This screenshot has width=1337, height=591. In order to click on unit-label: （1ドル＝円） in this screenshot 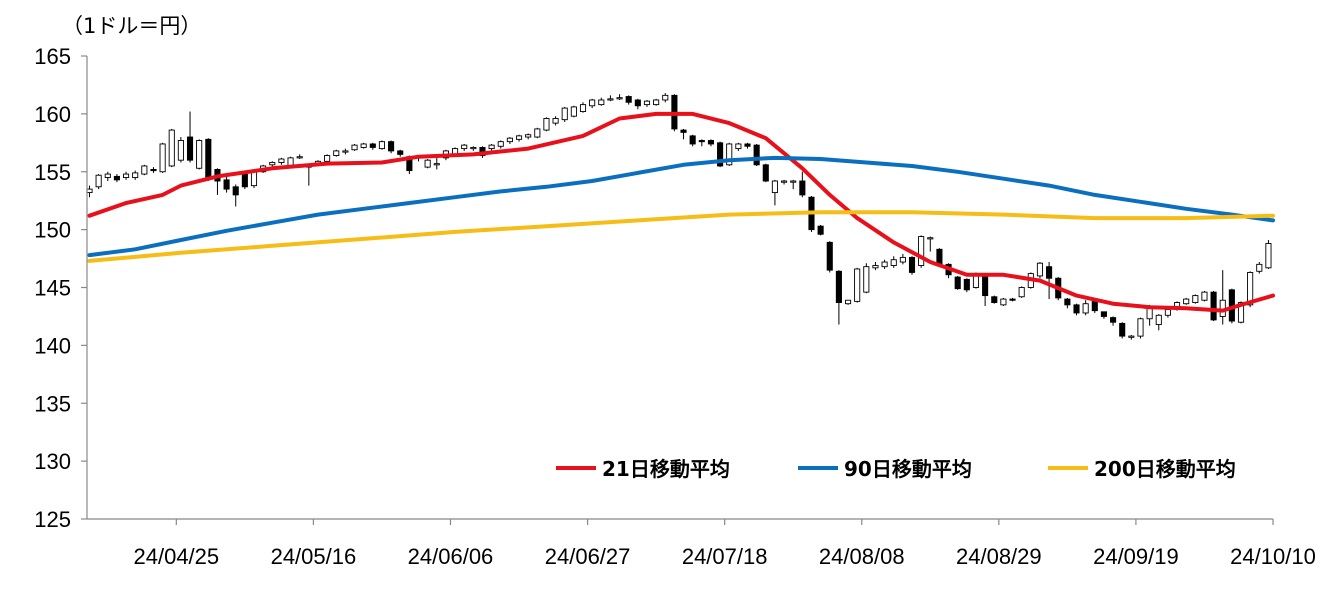, I will do `click(131, 26)`.